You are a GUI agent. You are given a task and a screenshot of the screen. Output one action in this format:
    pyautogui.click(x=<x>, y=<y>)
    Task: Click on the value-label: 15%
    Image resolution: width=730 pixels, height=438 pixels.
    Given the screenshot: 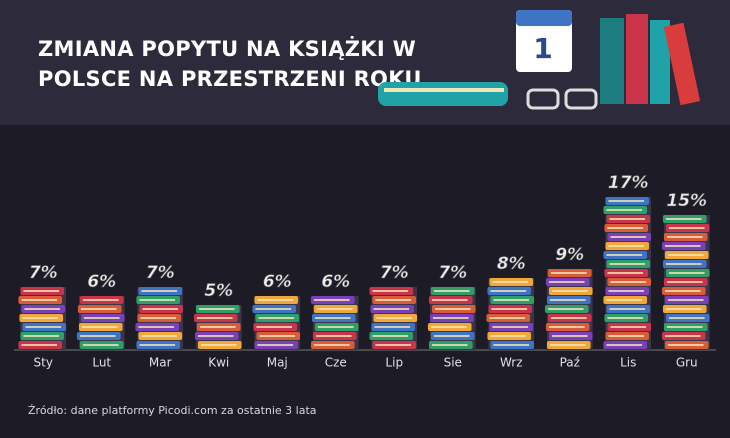 What is the action you would take?
    pyautogui.click(x=686, y=201)
    